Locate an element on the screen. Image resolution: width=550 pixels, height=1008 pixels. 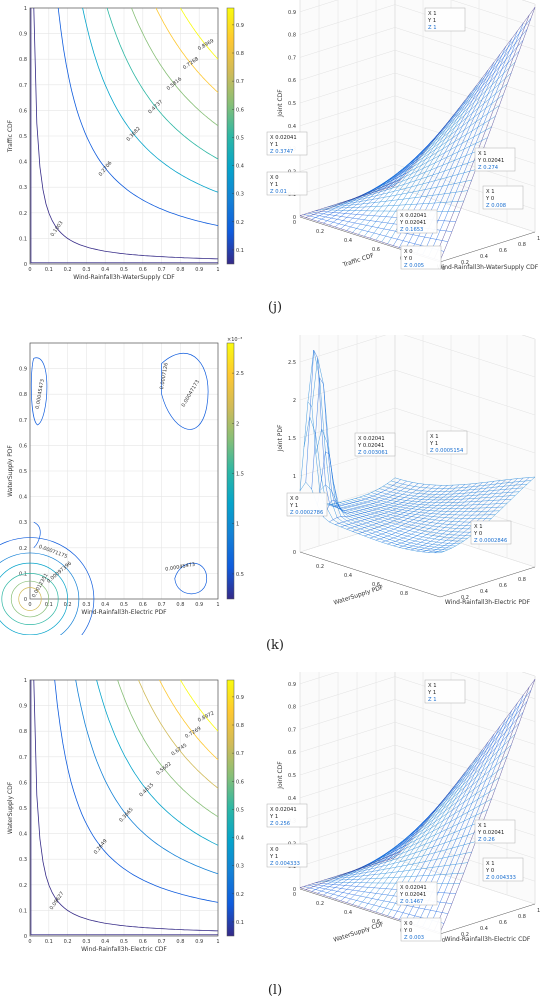
y-axis-label: Wind-Rainfall3h-Electric CDF is located at coordinates (488, 939).